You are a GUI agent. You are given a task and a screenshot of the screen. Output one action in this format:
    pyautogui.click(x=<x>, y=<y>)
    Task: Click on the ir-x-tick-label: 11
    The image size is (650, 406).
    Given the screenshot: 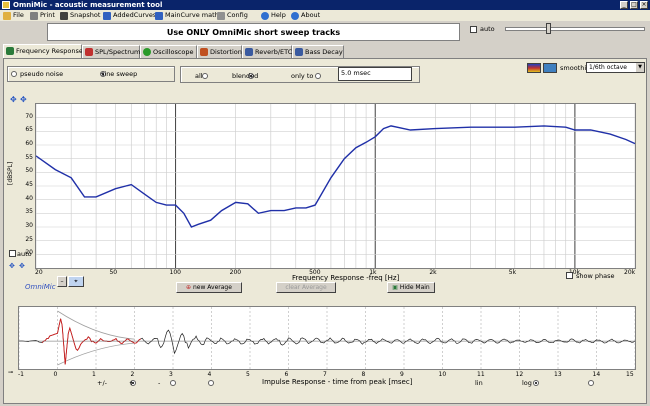 What is the action you would take?
    pyautogui.click(x=481, y=374)
    